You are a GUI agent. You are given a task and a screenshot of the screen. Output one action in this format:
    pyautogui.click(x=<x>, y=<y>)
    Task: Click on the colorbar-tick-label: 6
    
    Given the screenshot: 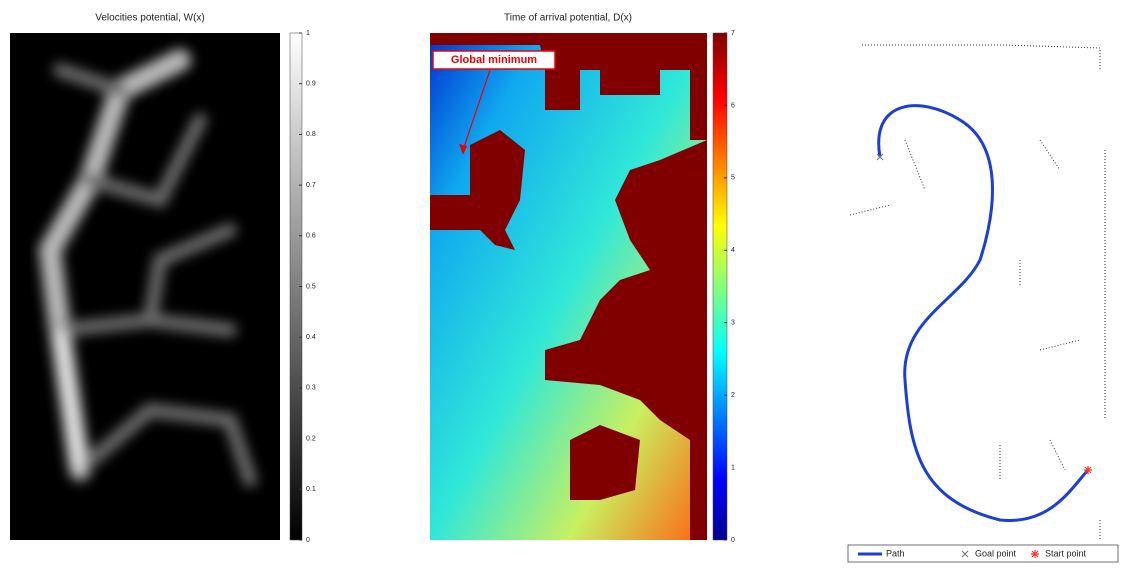 What is the action you would take?
    pyautogui.click(x=733, y=105)
    